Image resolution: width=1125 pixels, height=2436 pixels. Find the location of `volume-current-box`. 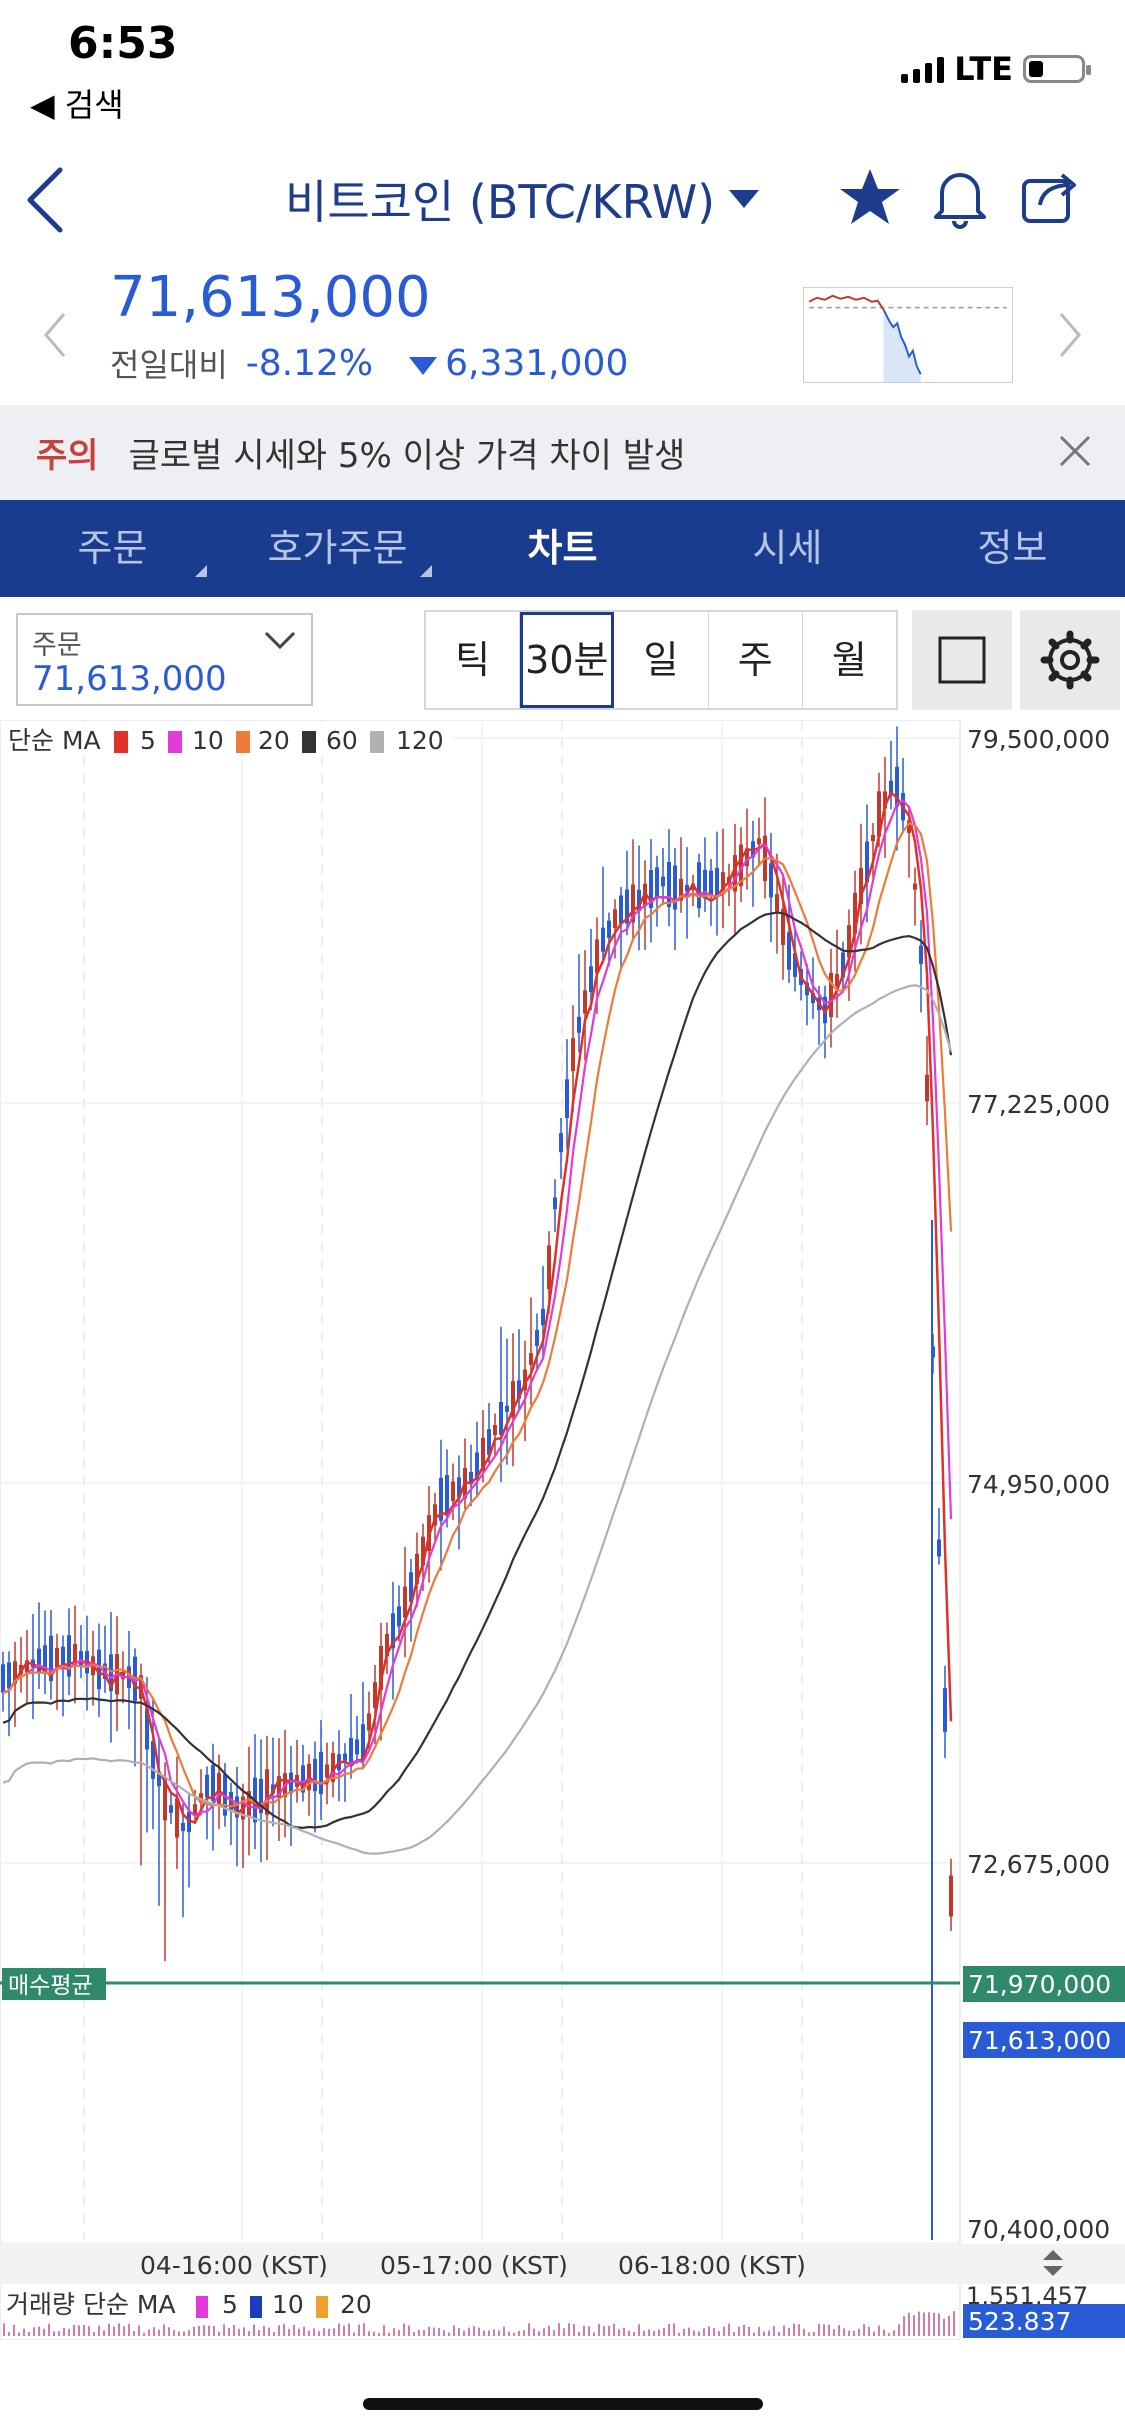

volume-current-box is located at coordinates (1044, 2321).